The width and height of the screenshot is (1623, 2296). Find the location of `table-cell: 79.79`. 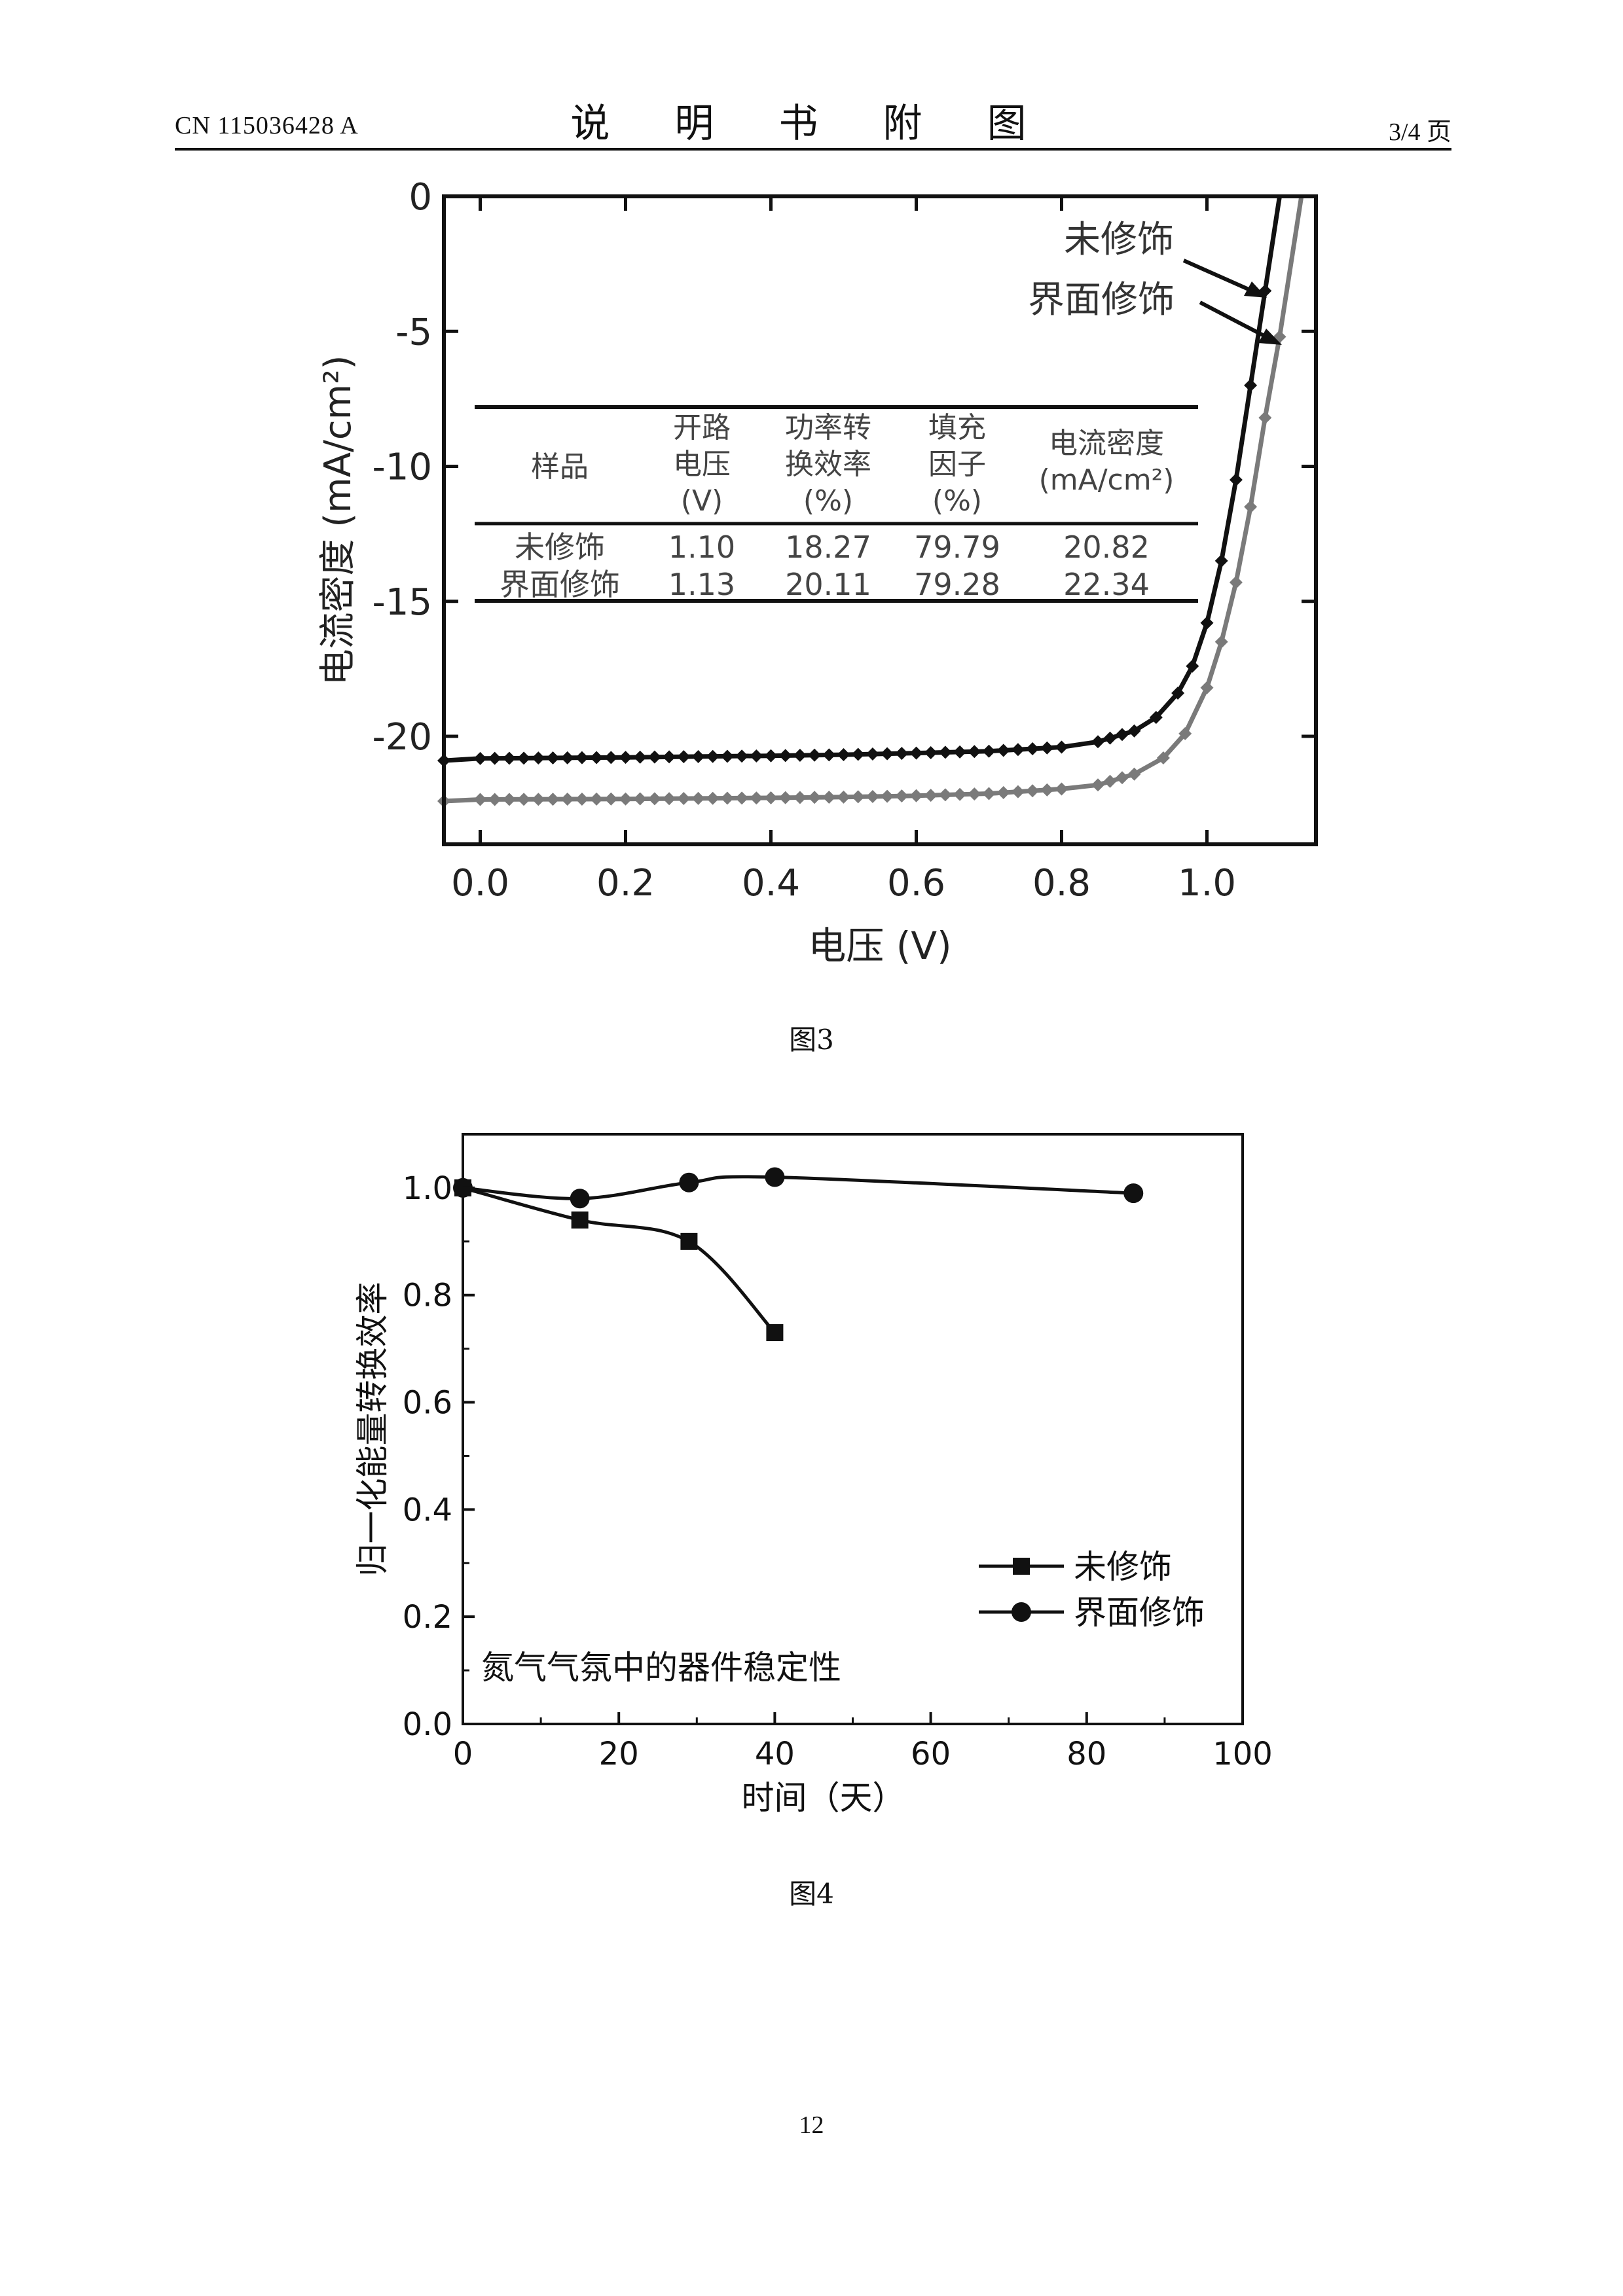

table-cell: 79.79 is located at coordinates (957, 547).